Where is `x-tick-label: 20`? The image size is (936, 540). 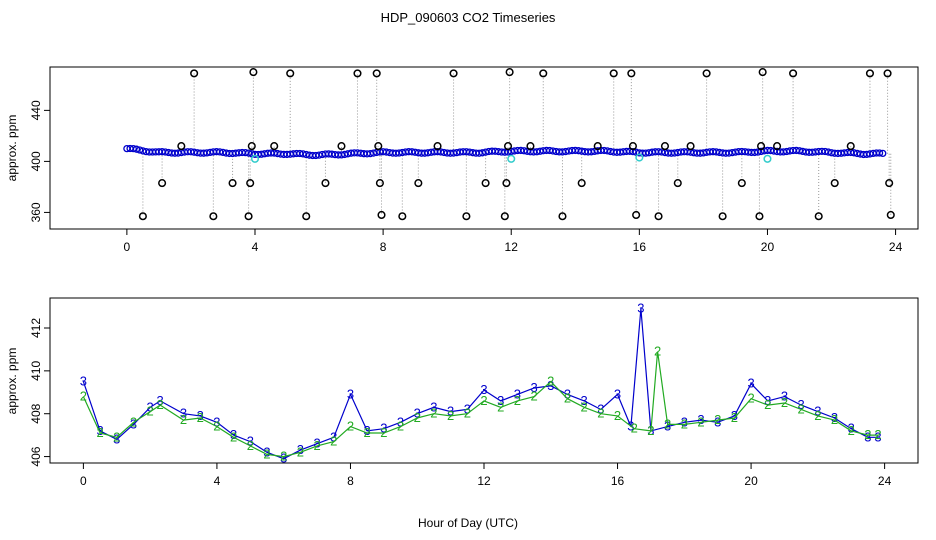
x-tick-label: 20 is located at coordinates (751, 481).